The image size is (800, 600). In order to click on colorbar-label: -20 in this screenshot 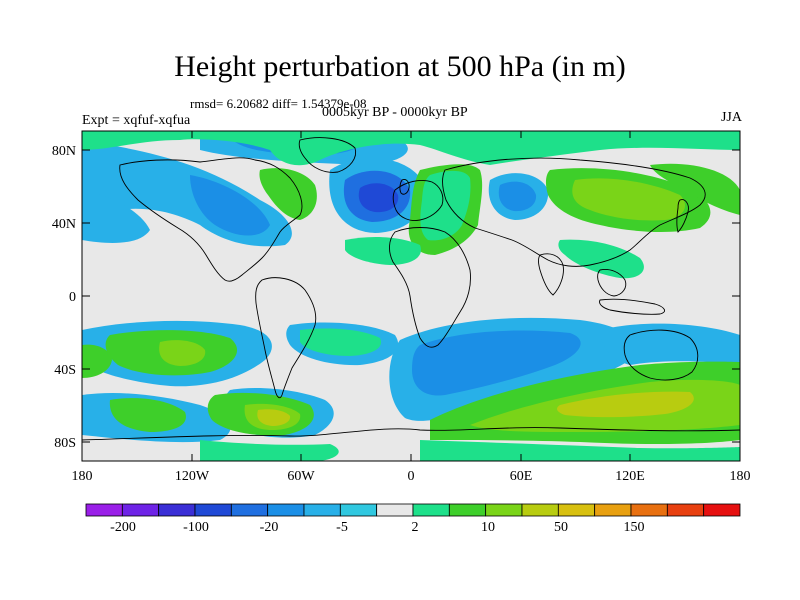, I will do `click(269, 527)`.